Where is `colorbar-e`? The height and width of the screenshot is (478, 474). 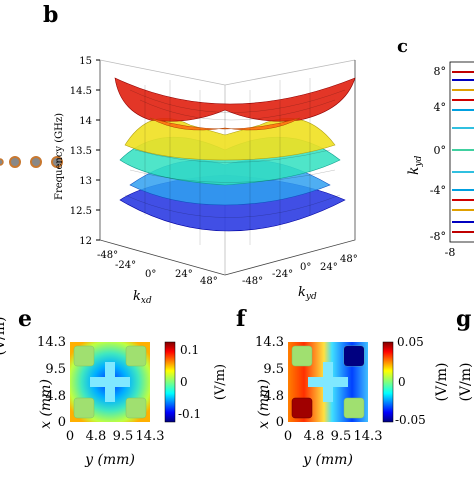
colorbar-e is located at coordinates (170, 382).